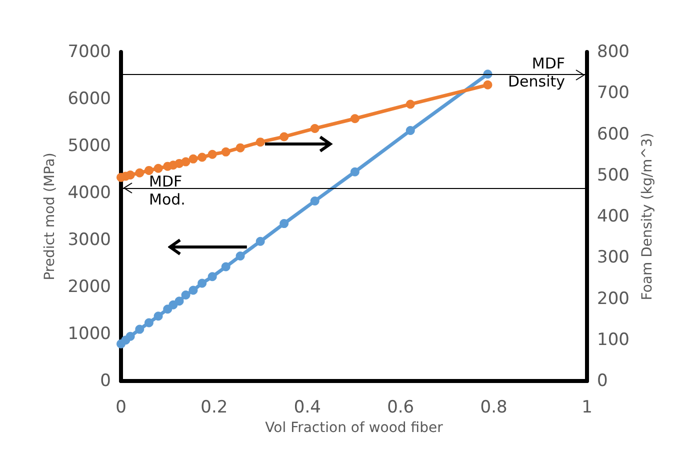 This screenshot has height=474, width=694. What do you see at coordinates (214, 408) in the screenshot?
I see `x-tick-label: 0.2` at bounding box center [214, 408].